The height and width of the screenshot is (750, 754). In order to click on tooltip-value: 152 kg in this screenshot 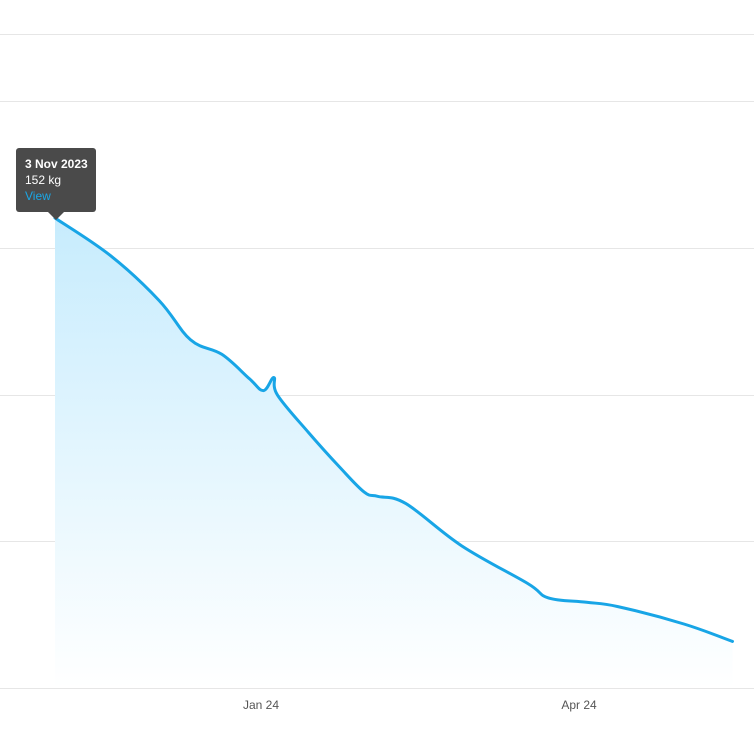, I will do `click(43, 180)`.